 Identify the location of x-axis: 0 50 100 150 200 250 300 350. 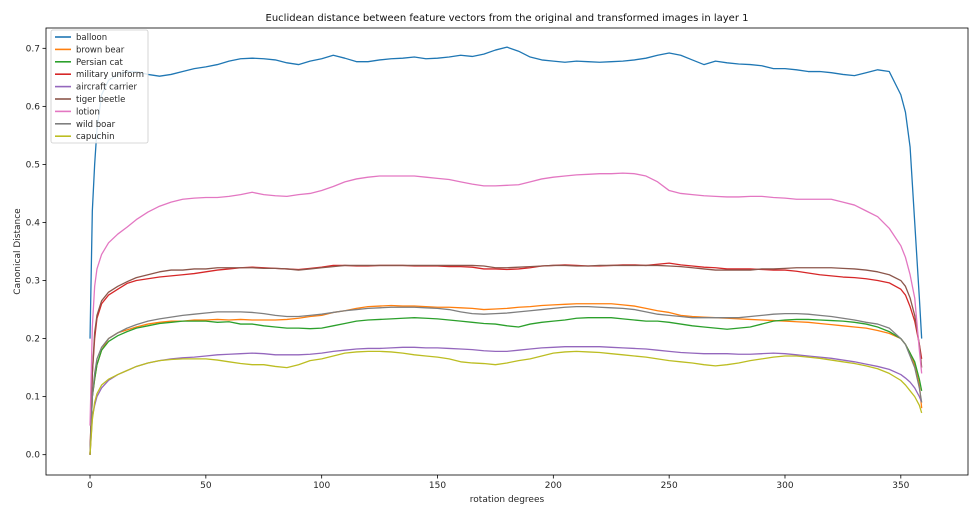
(498, 483).